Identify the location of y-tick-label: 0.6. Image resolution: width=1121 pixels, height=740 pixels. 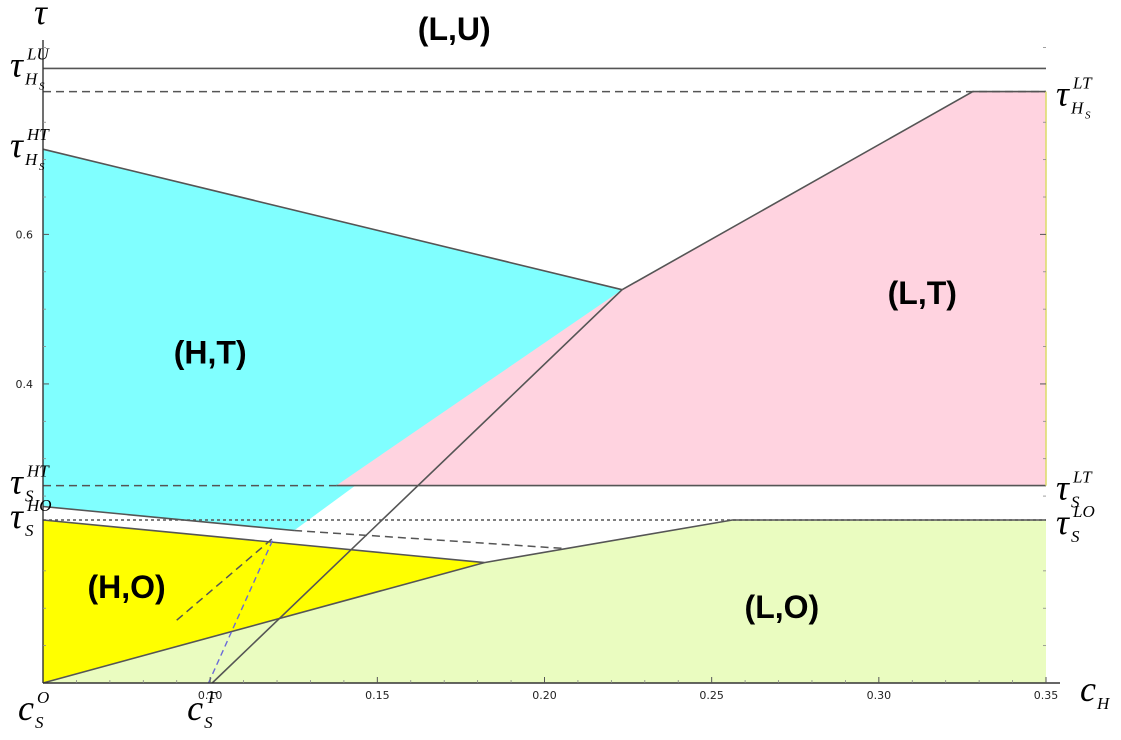
(25, 234).